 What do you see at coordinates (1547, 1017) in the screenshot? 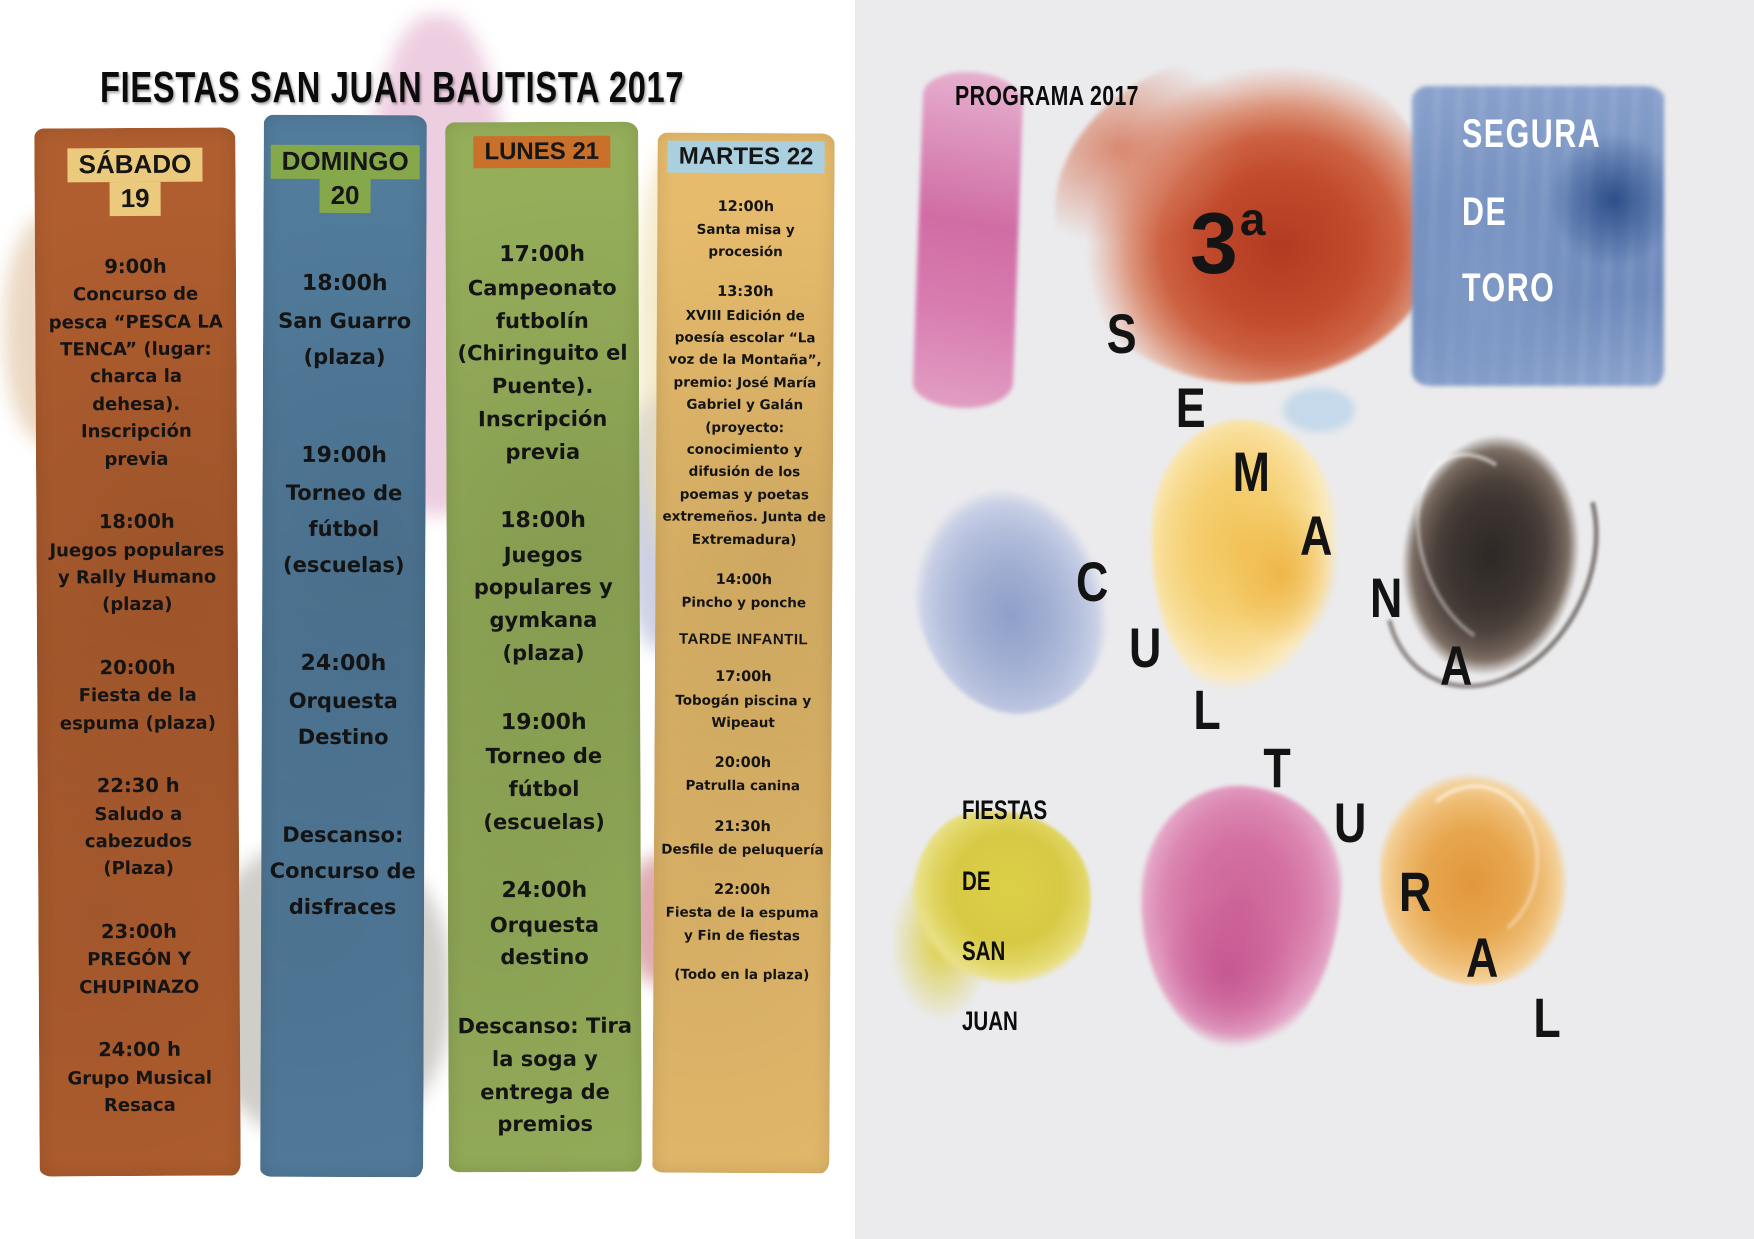
I see `cultural-letter-8: L` at bounding box center [1547, 1017].